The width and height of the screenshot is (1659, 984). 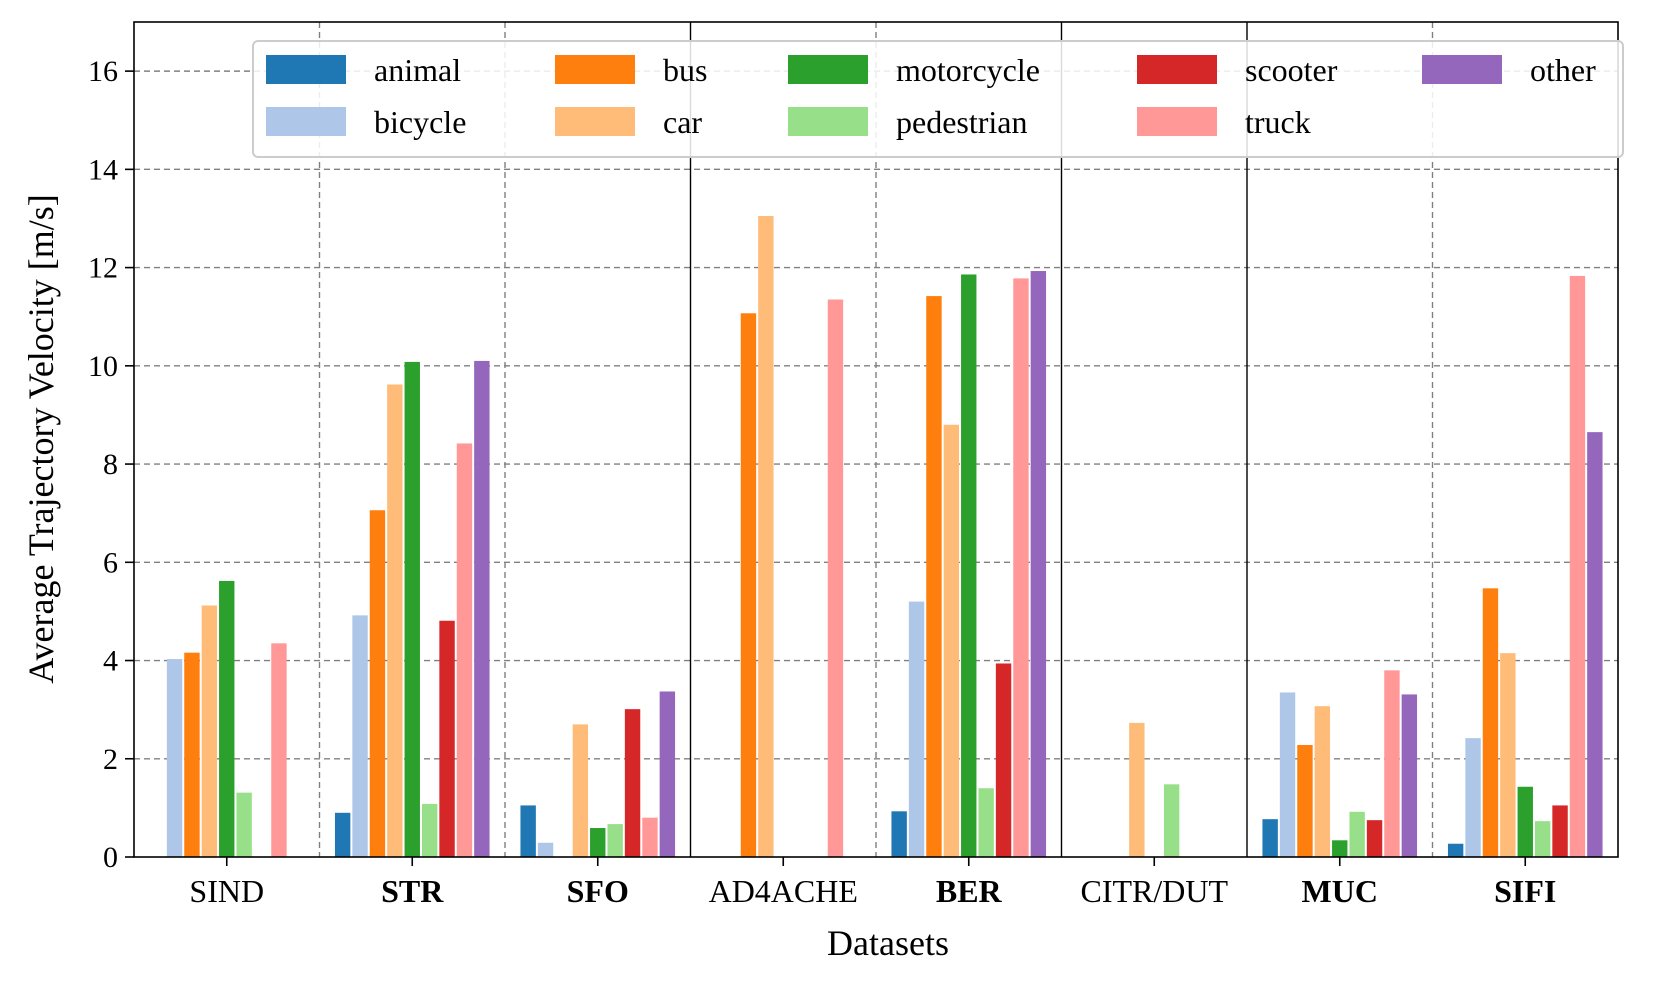 I want to click on legend-label-scooter: scooter, so click(x=1291, y=70).